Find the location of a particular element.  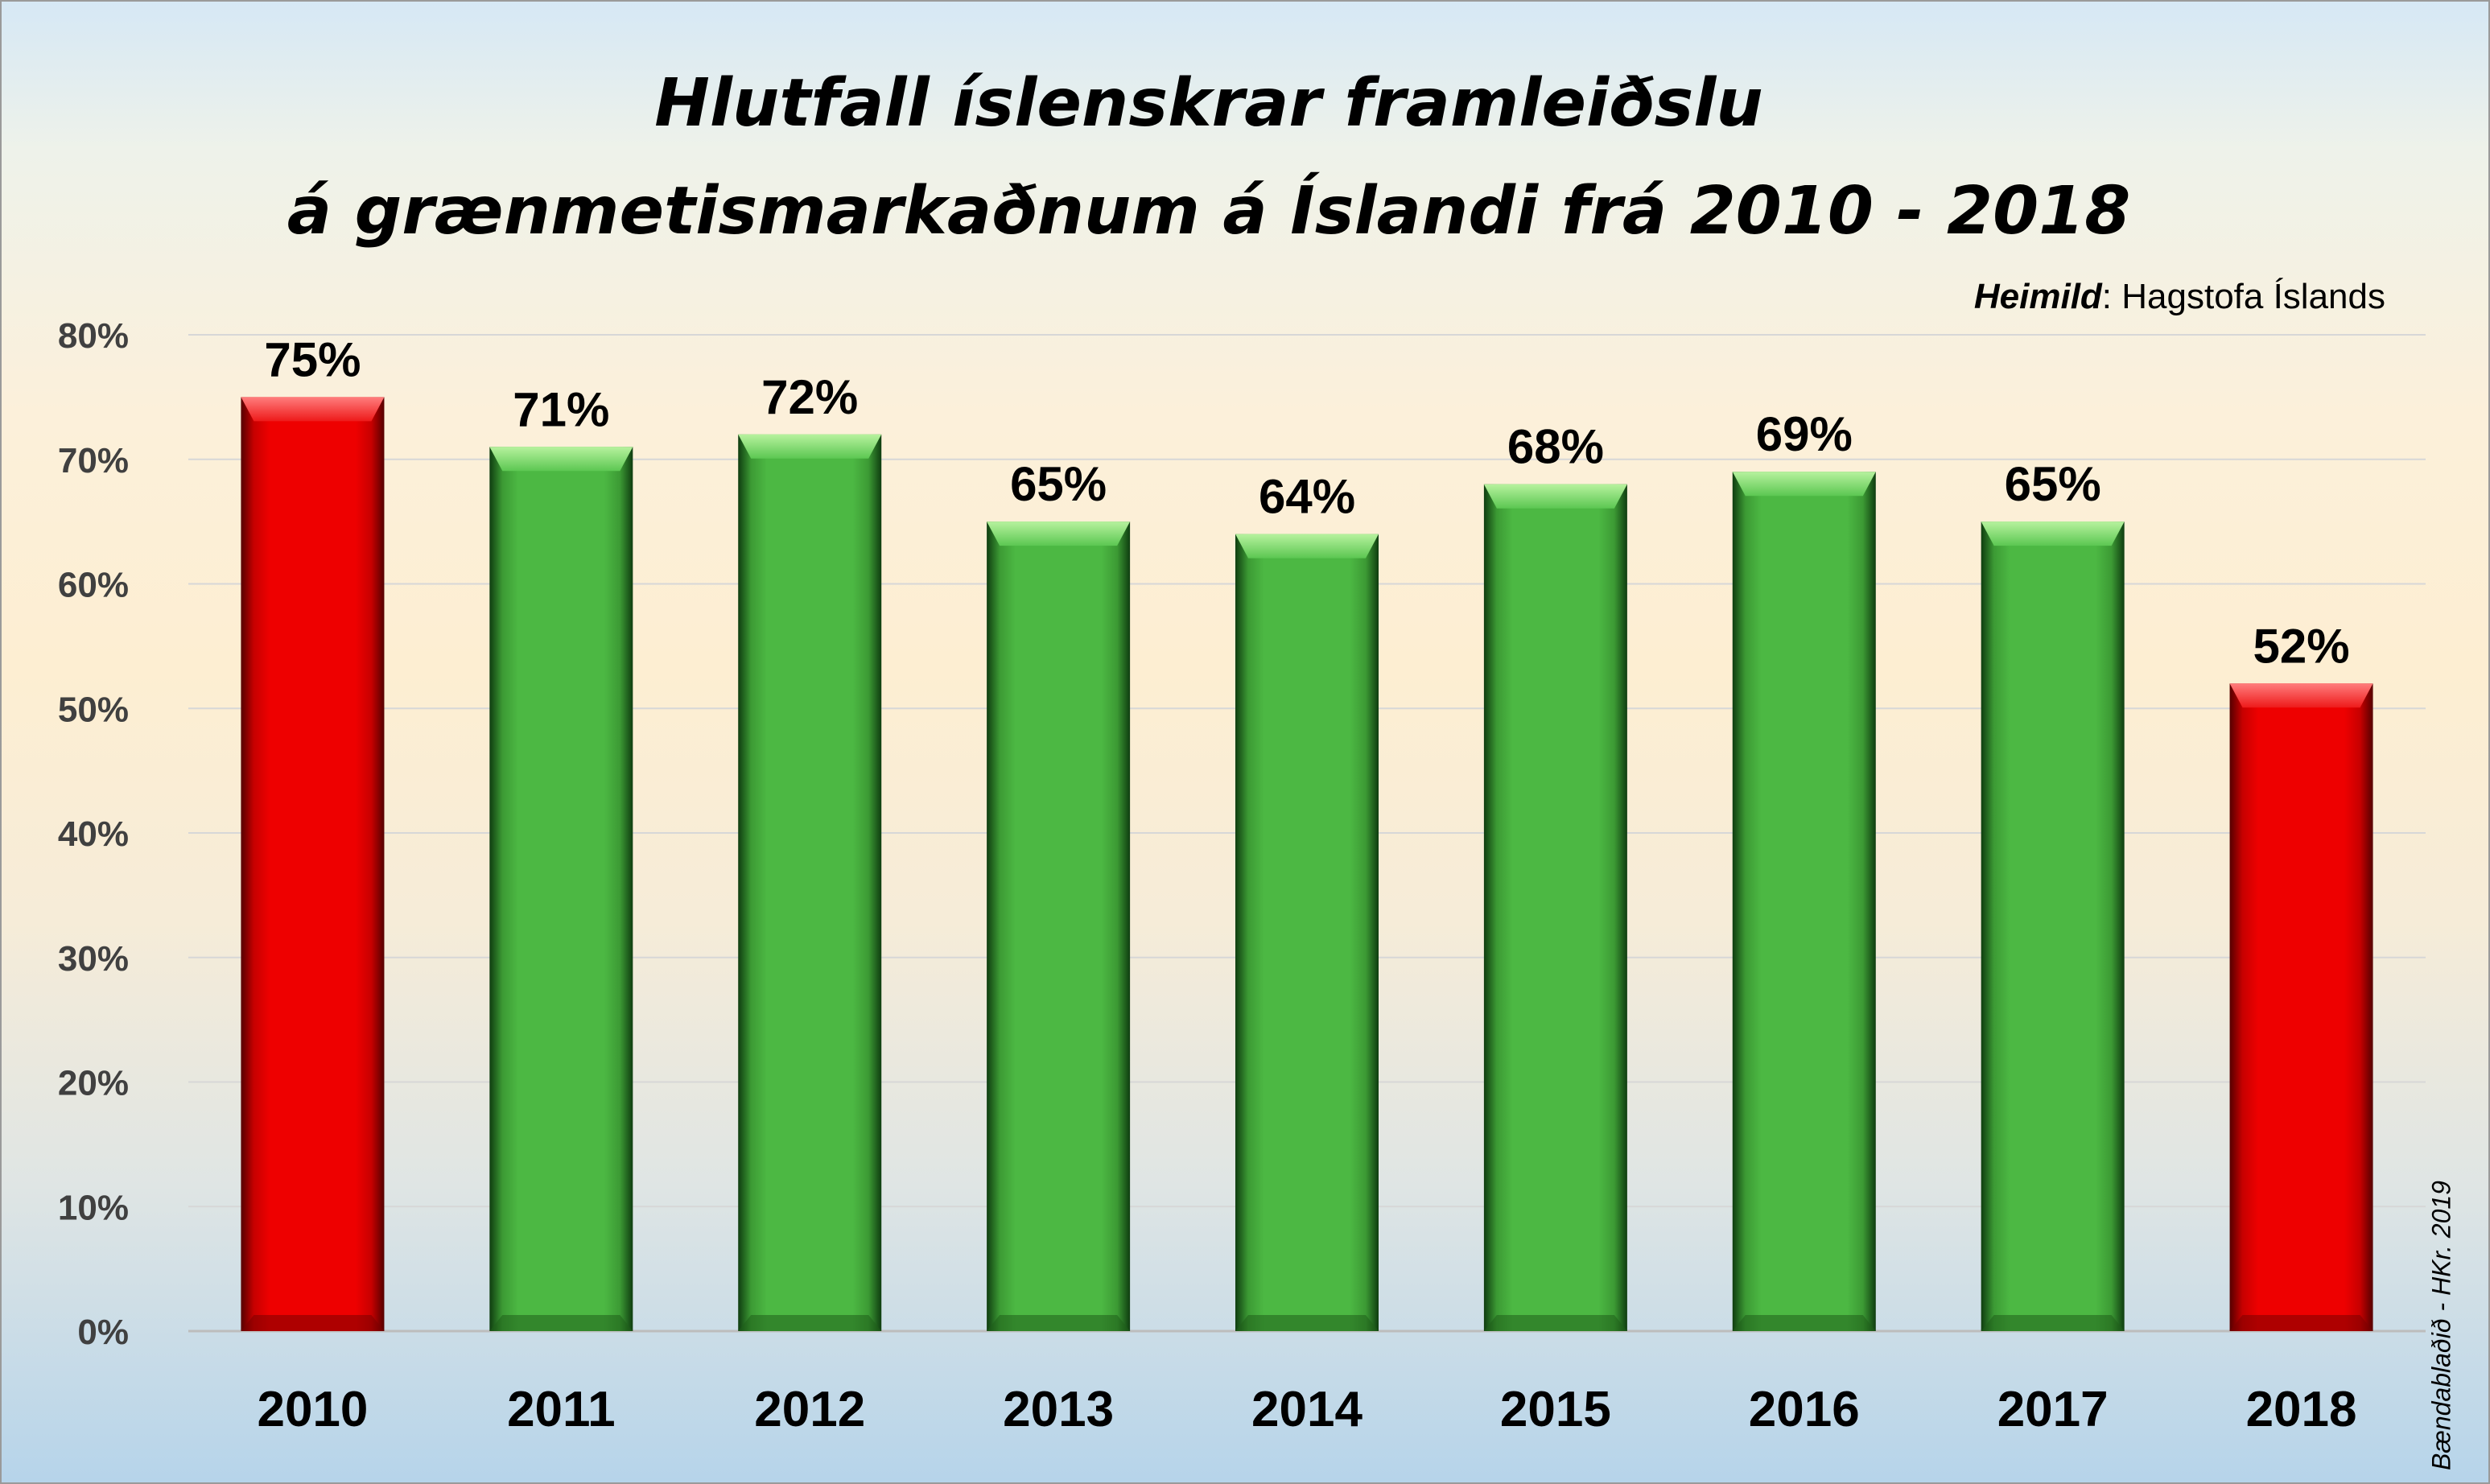

y-tick-label: 50% is located at coordinates (93, 709).